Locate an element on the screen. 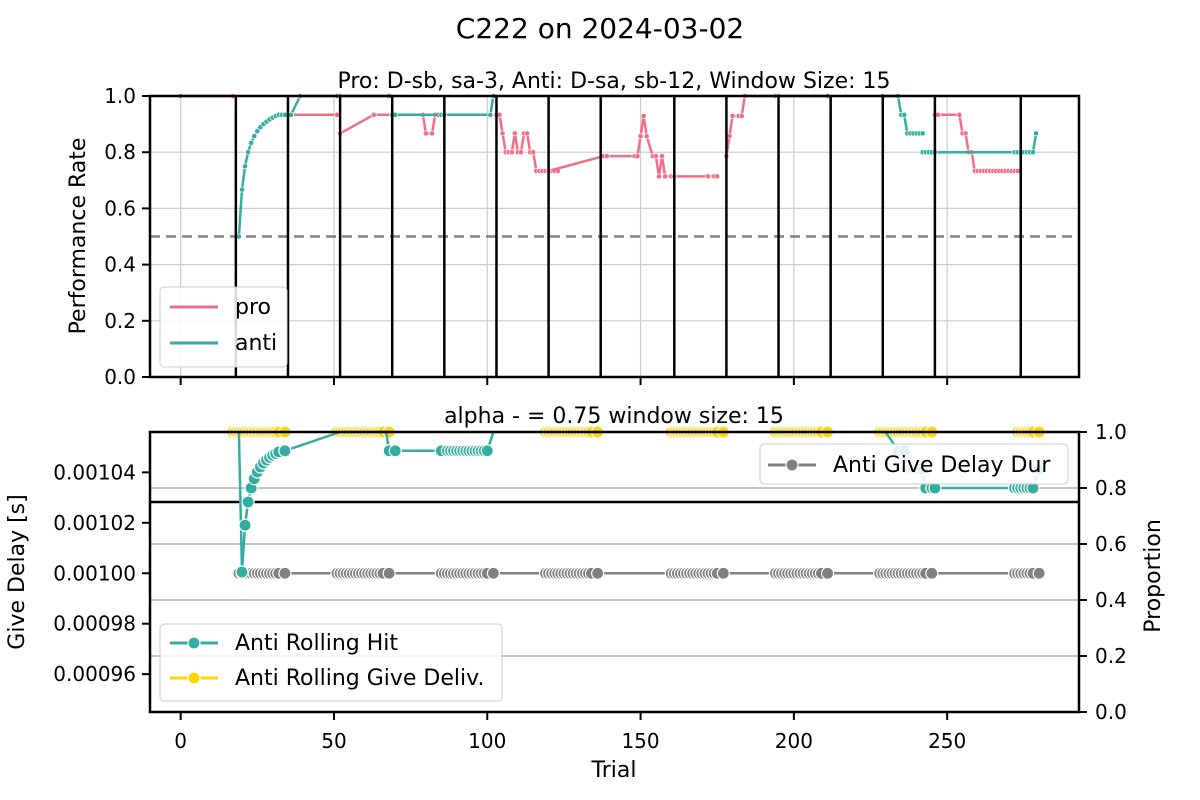  give-delay-y-tick-label: 0.00098 is located at coordinates (94, 624).